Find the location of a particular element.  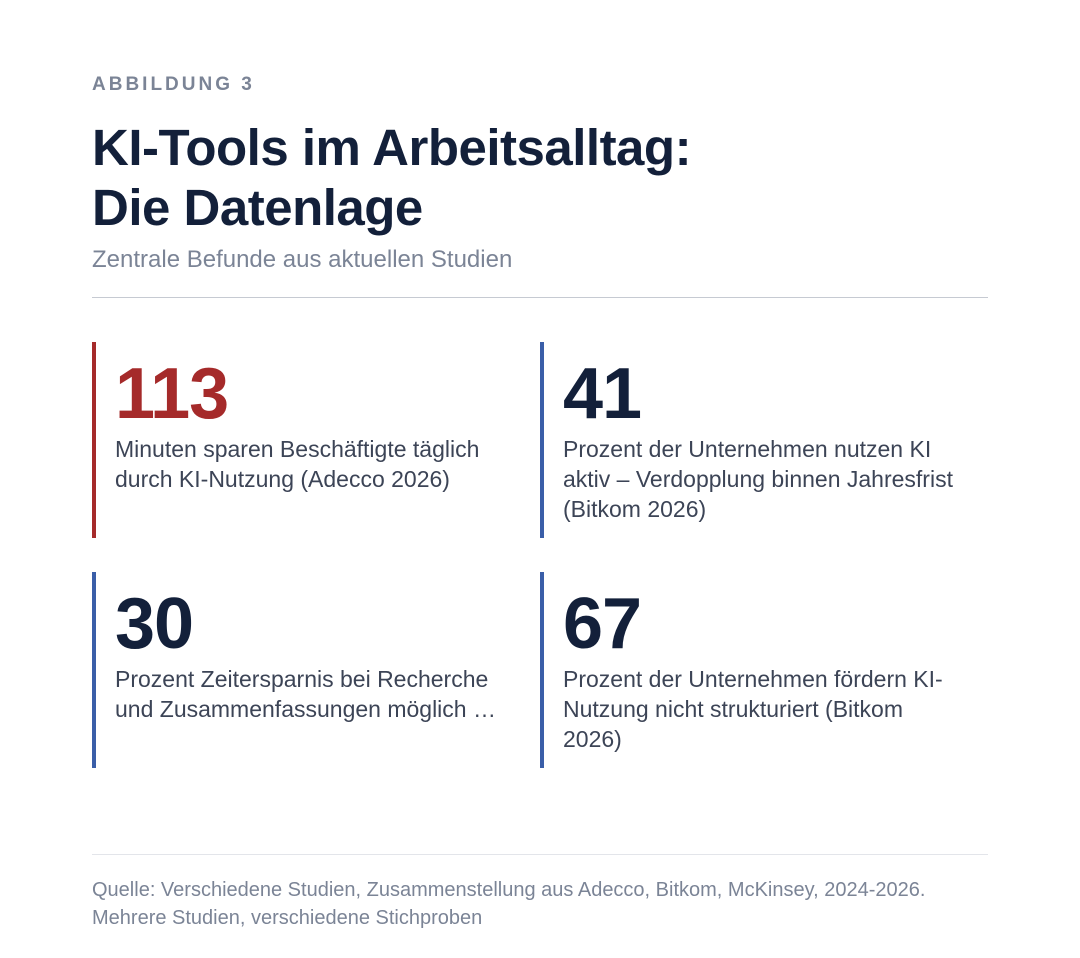

title-line-1: KI-Tools im Arbeitsalltag: is located at coordinates (392, 147).